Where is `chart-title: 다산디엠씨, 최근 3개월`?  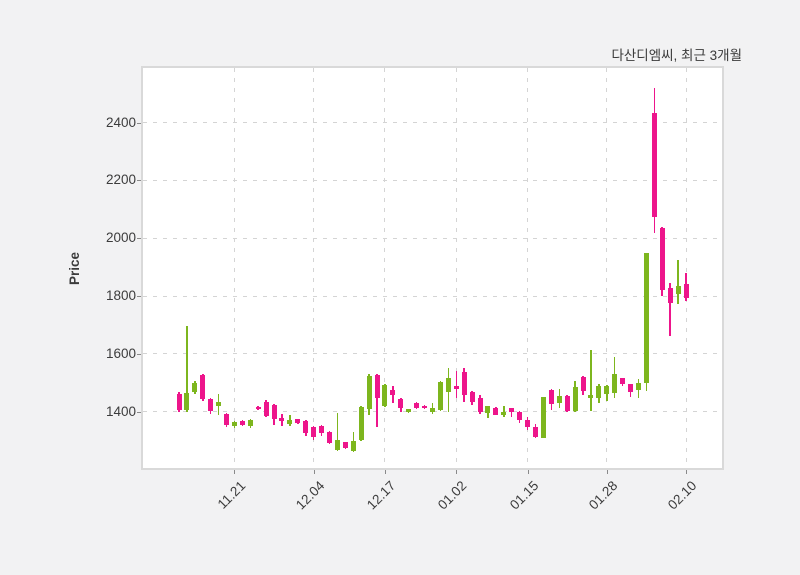 chart-title: 다산디엠씨, 최근 3개월 is located at coordinates (676, 55).